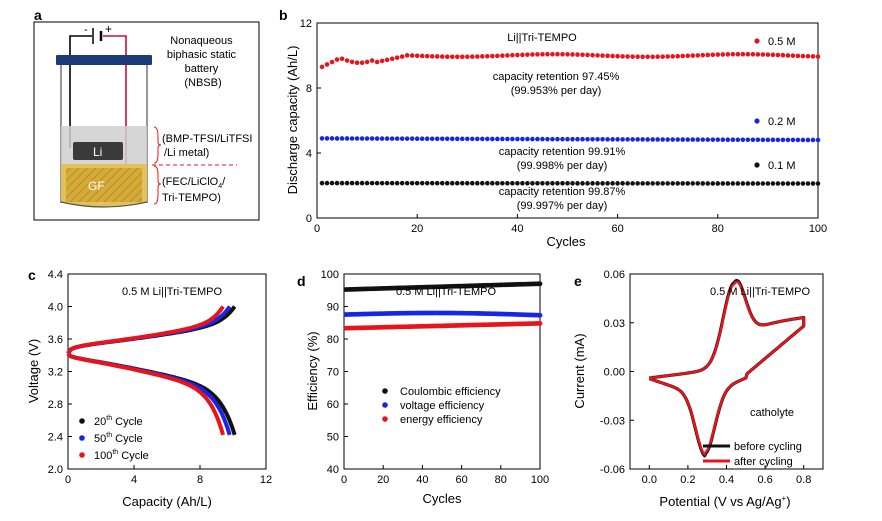 The width and height of the screenshot is (882, 521). What do you see at coordinates (760, 292) in the screenshot?
I see `chart-title-e: 0.5 M Li||Tri-TEMPO` at bounding box center [760, 292].